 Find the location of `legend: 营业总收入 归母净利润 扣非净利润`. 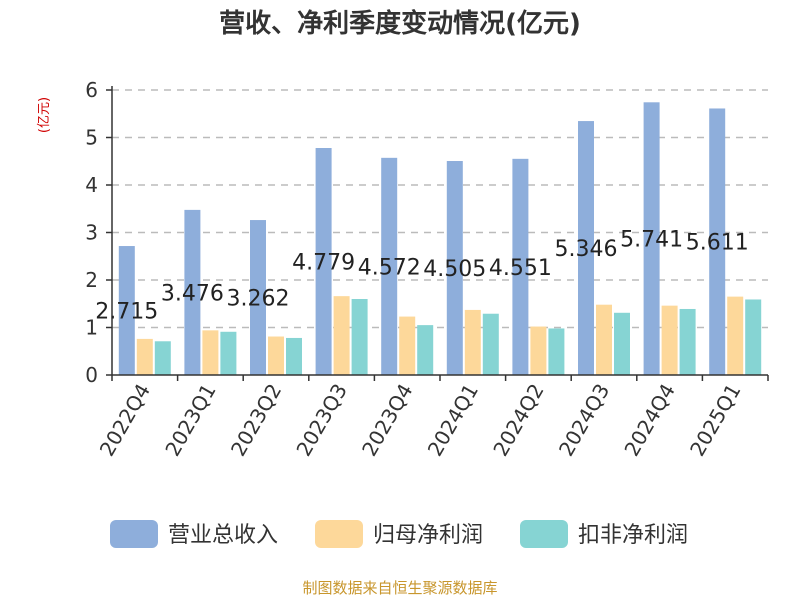

legend: 营业总收入 归母净利润 扣非净利润 is located at coordinates (399, 534).